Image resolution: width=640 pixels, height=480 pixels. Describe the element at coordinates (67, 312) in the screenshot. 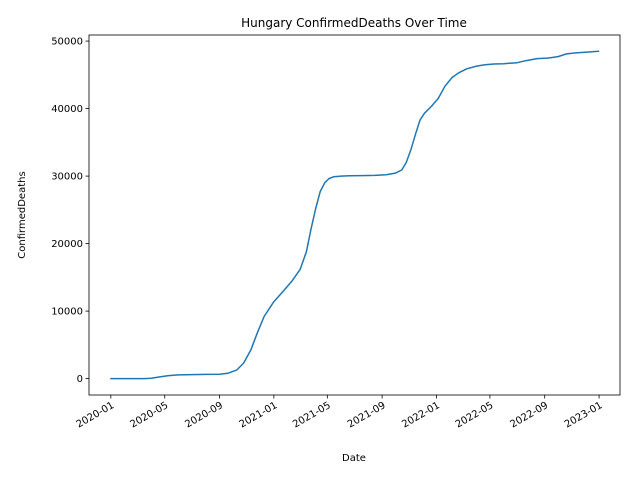

I see `y-tick-label: 10000` at that location.